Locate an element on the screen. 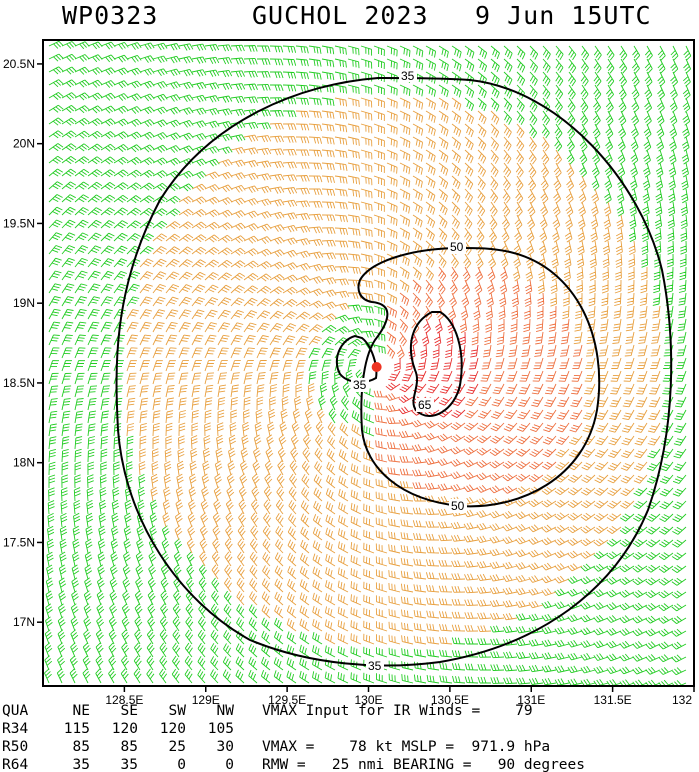 This screenshot has width=699, height=772. r50-se: 85 is located at coordinates (129, 747).